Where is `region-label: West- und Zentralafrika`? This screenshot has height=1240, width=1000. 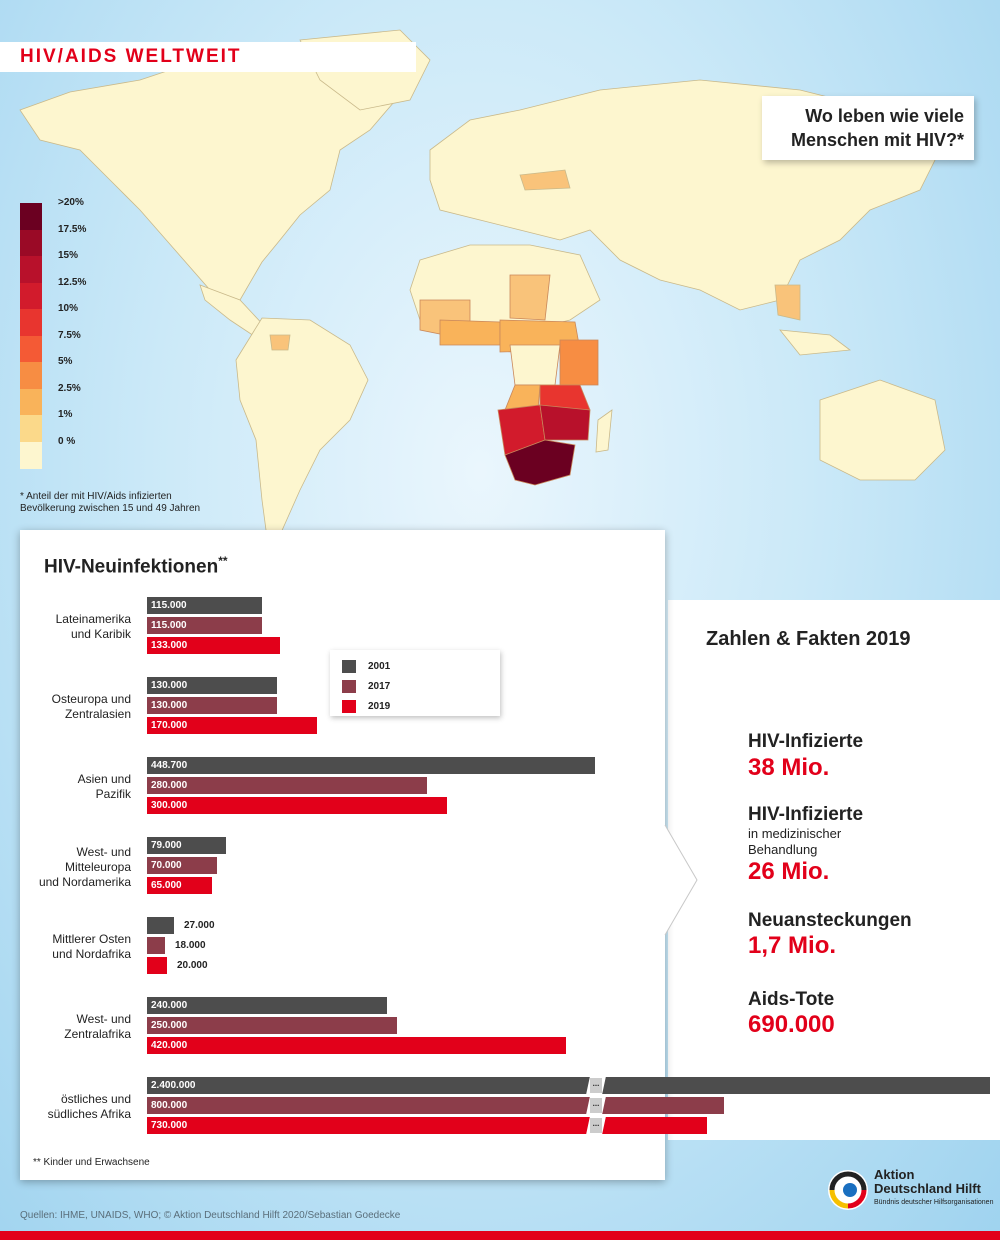
region-label: West- und Zentralafrika is located at coordinates (97, 1026).